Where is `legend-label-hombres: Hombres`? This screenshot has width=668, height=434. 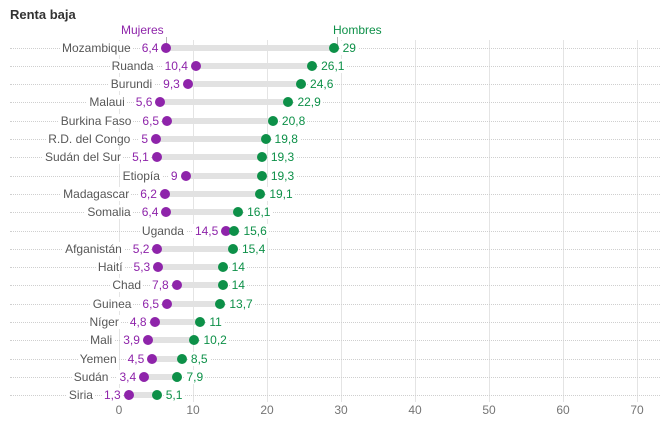
legend-label-hombres: Hombres is located at coordinates (357, 30).